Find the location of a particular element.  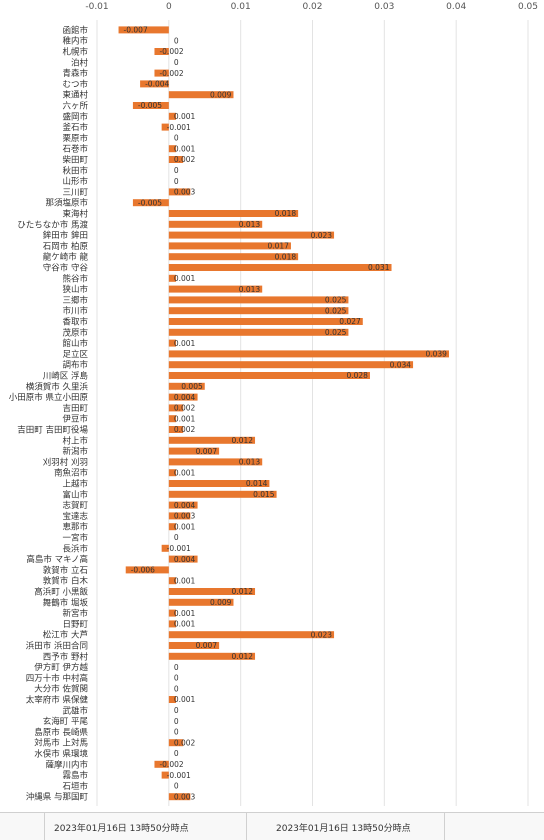

data-label: 0.018 is located at coordinates (286, 256).